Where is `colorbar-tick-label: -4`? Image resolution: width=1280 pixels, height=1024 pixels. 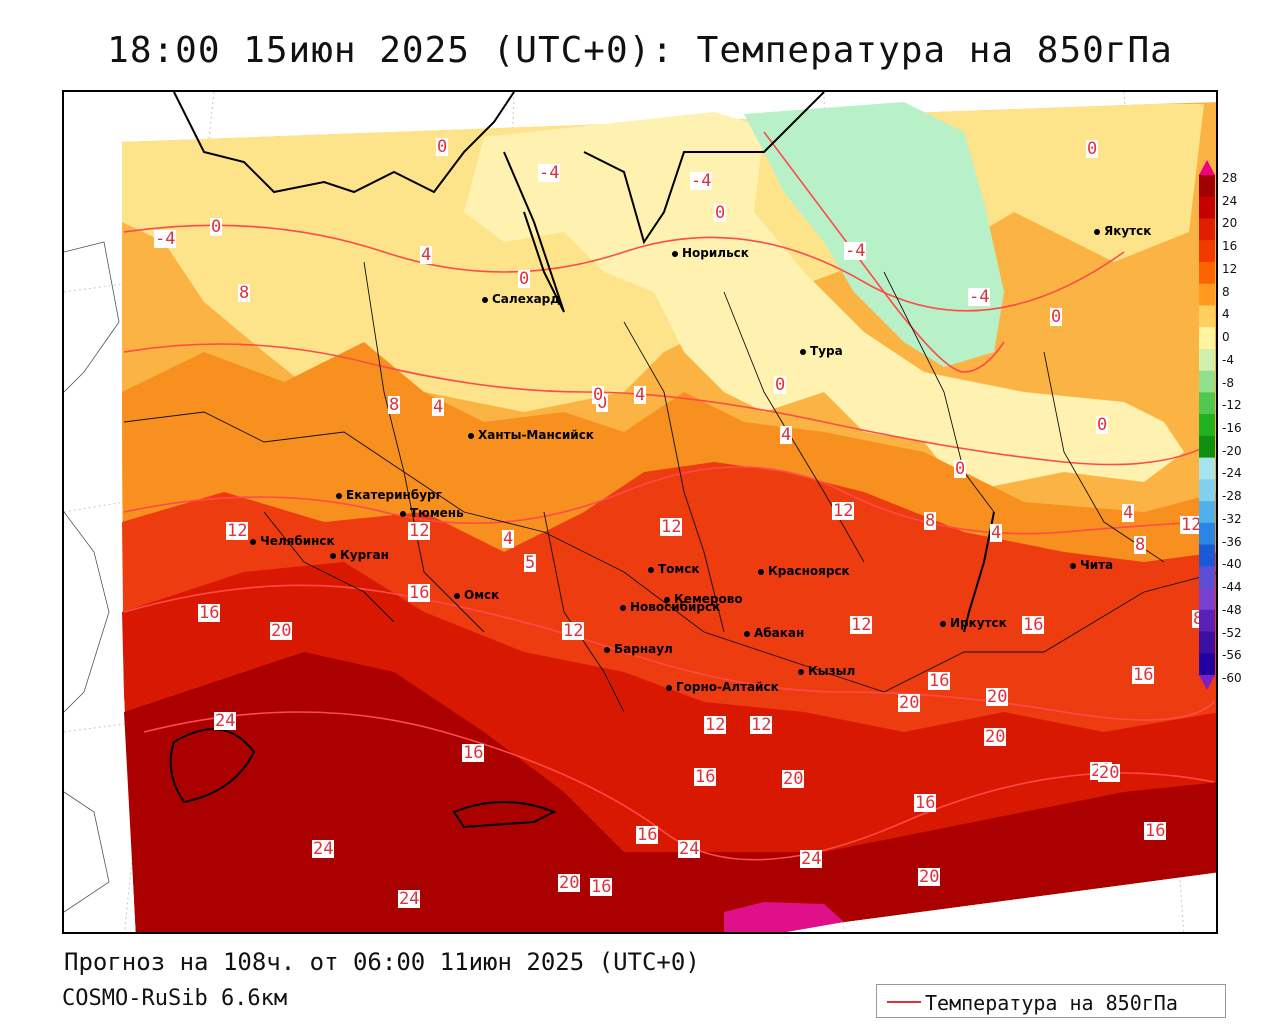
colorbar-tick-label: -4 is located at coordinates (1228, 359).